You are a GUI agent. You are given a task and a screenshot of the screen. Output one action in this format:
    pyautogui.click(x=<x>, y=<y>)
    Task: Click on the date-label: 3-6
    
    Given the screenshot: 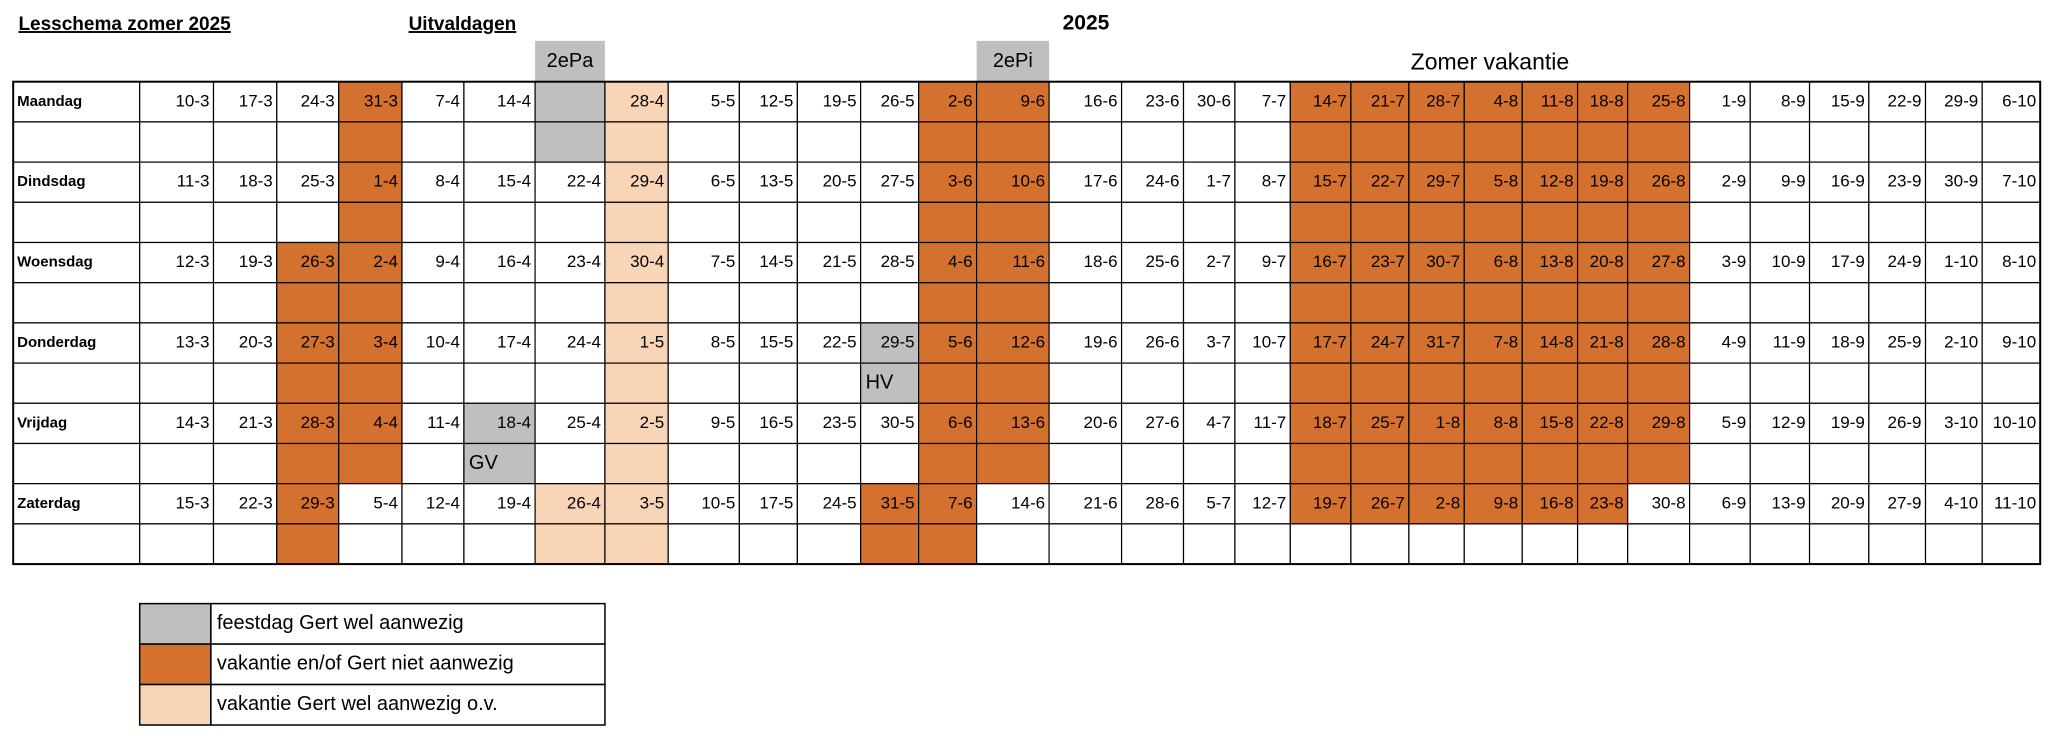 What is the action you would take?
    pyautogui.click(x=960, y=181)
    